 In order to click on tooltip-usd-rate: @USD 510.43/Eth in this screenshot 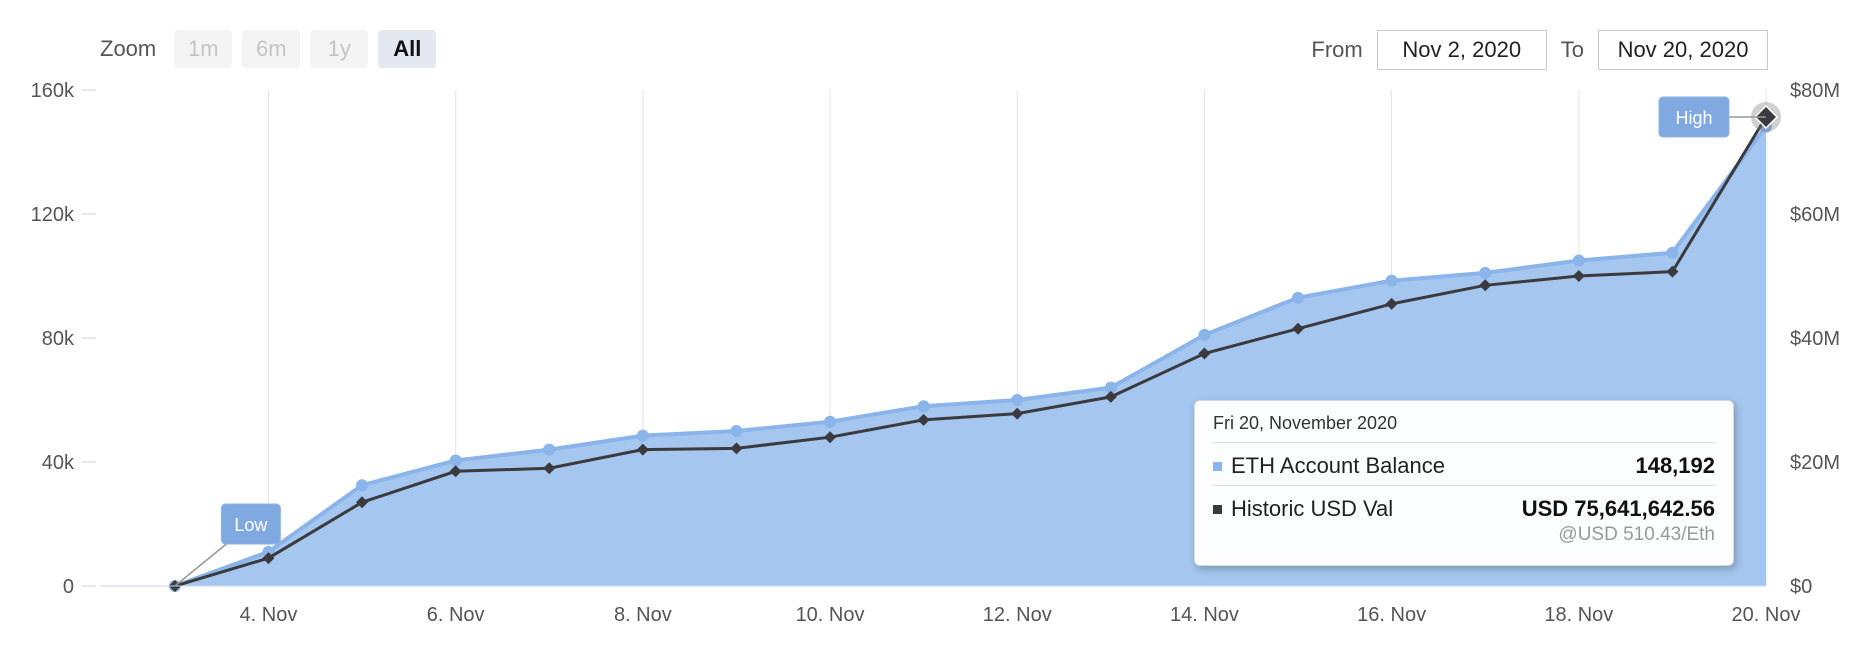, I will do `click(1636, 534)`.